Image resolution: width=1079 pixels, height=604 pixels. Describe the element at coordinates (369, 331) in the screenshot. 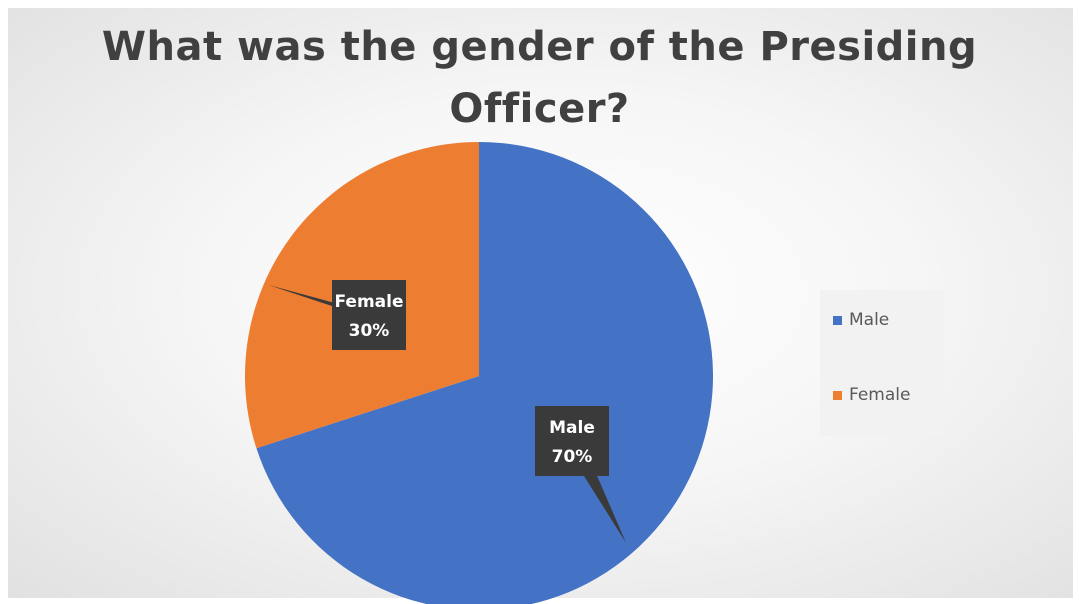

I see `data-label-percent: 30%` at that location.